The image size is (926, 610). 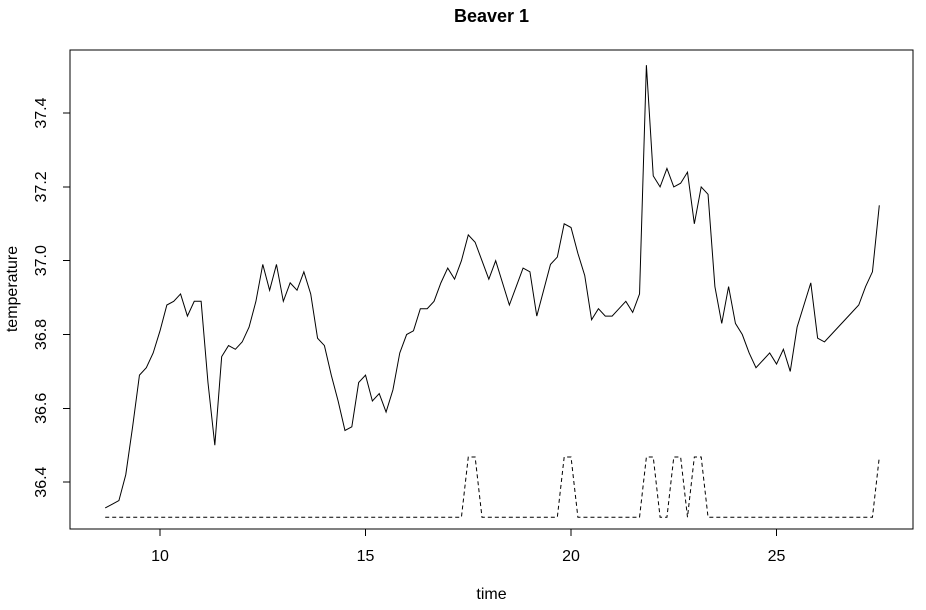 I want to click on activity-line, so click(x=492, y=487).